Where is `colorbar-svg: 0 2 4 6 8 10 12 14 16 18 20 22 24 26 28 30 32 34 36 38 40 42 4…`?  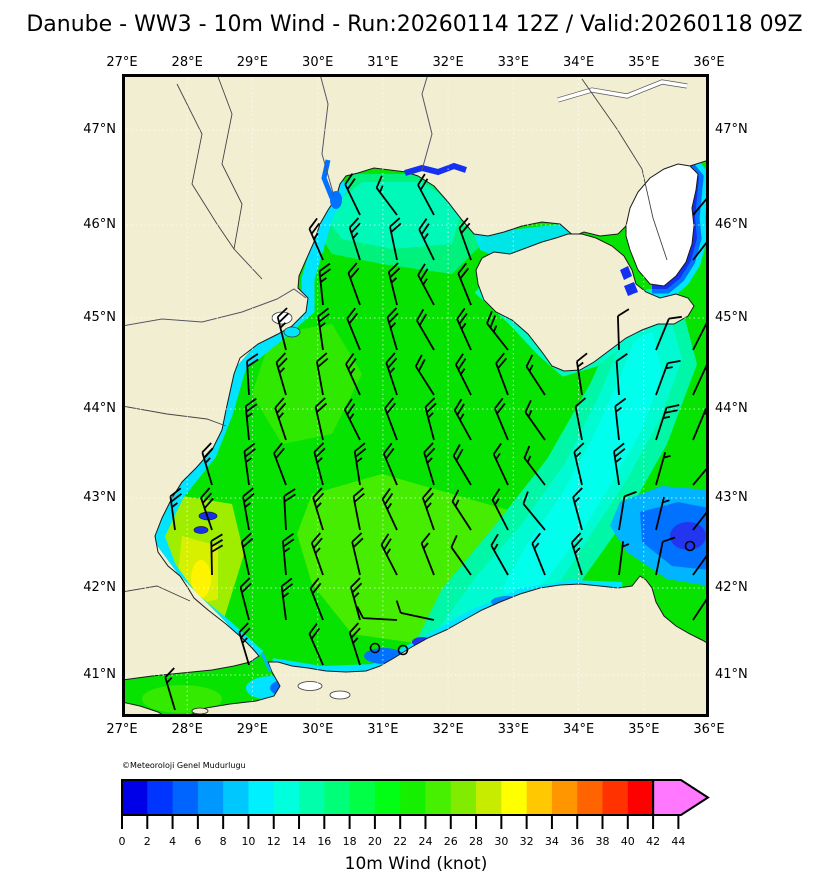
colorbar-svg: 0 2 4 6 8 10 12 14 16 18 20 22 24 26 28 30 32 34 36 38 40 42 4… is located at coordinates (414, 813).